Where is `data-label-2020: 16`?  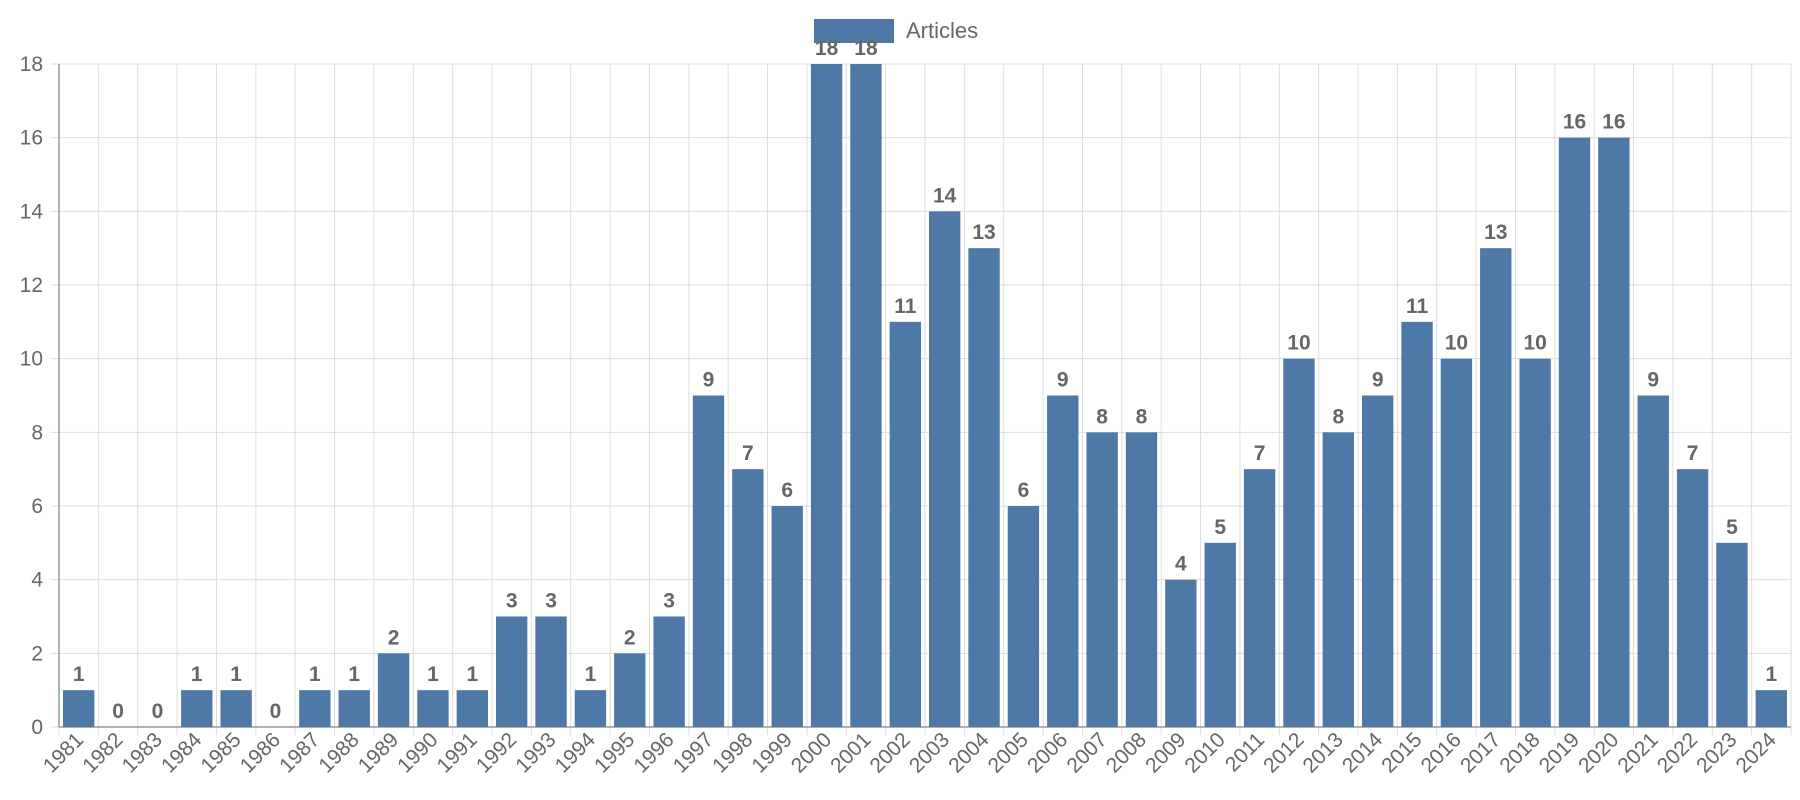 data-label-2020: 16 is located at coordinates (1613, 122).